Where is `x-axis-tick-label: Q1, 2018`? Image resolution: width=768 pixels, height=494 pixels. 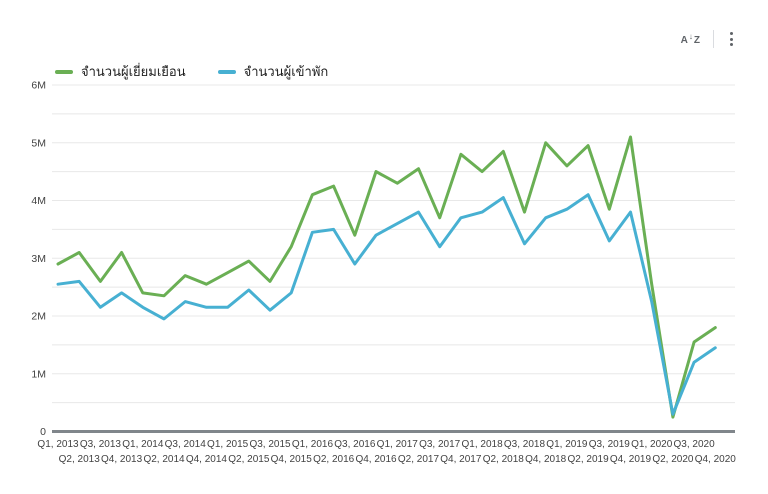
x-axis-tick-label: Q1, 2018 is located at coordinates (482, 444).